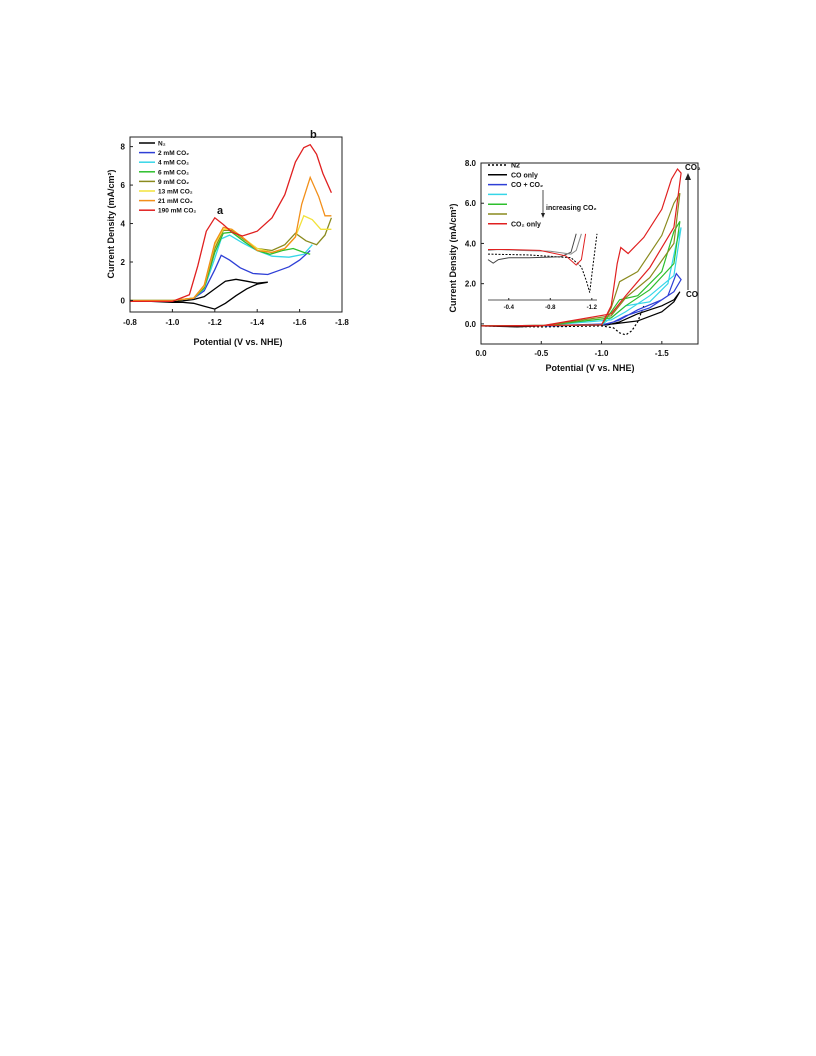 Image resolution: width=816 pixels, height=1056 pixels. I want to click on chart-left-plot-area, so click(231, 226).